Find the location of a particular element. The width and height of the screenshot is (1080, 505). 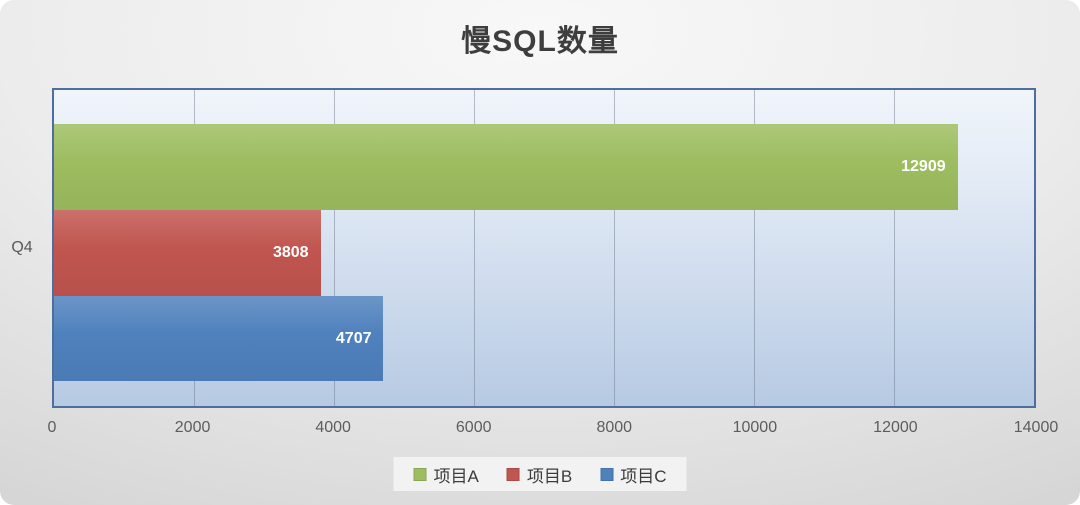

legend-label: 项目A is located at coordinates (456, 476).